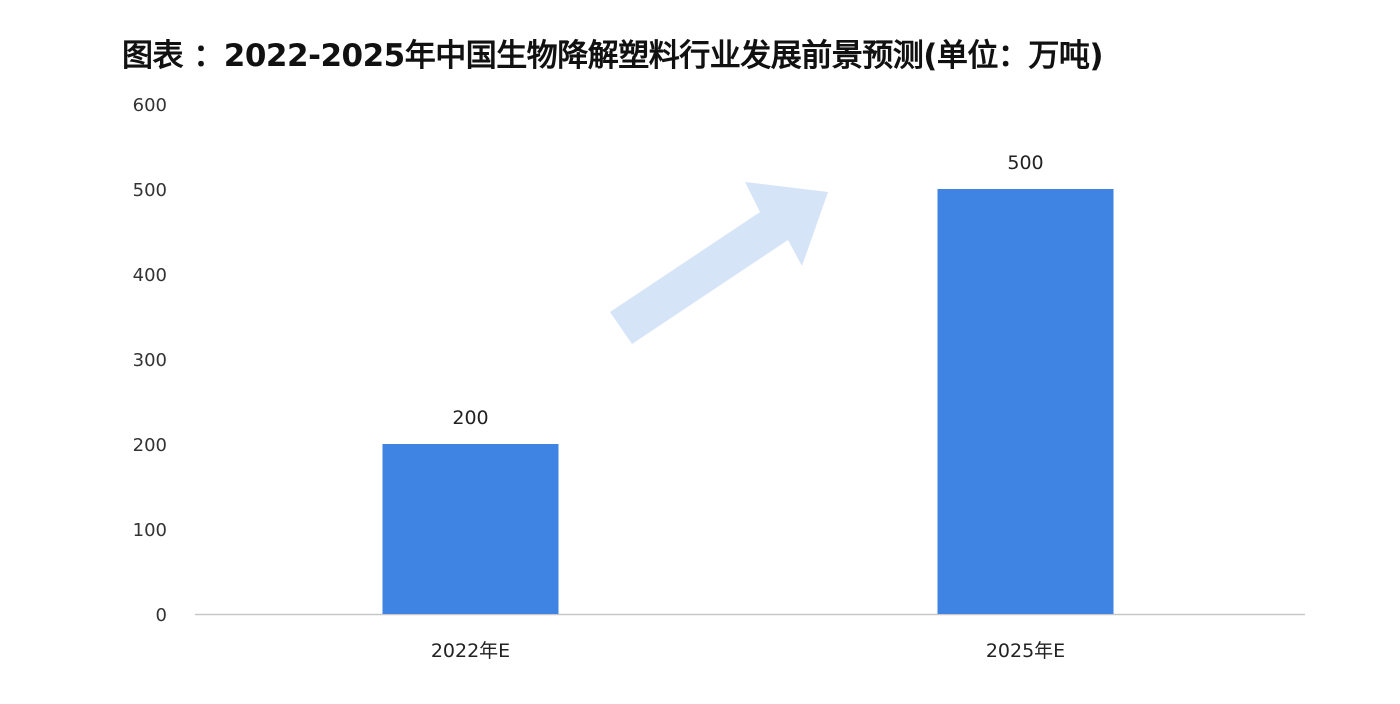 This screenshot has width=1400, height=704. Describe the element at coordinates (150, 445) in the screenshot. I see `y-tick-label: 200` at that location.